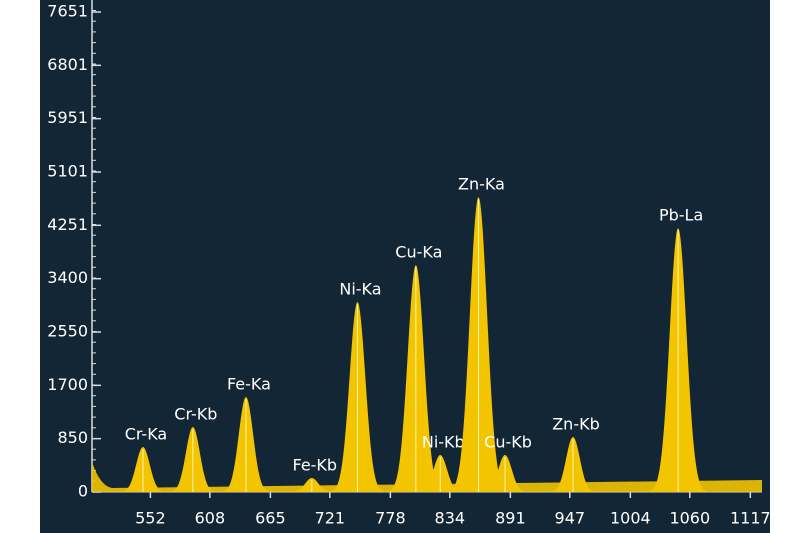 This screenshot has width=800, height=533. I want to click on peak-label: Cr-Ka, so click(146, 434).